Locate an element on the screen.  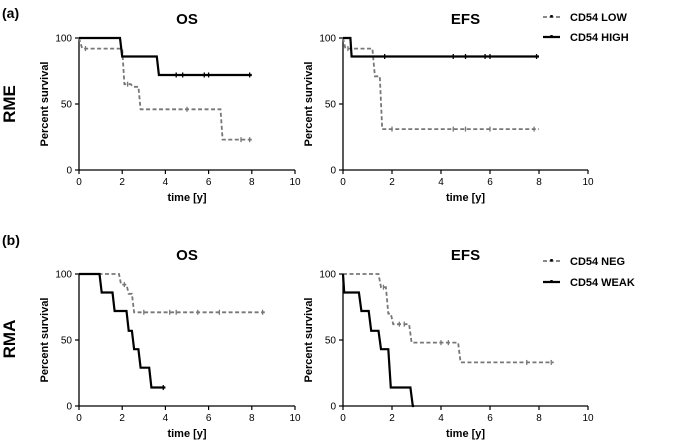
legend-a: ▪ CD54 LOW ▪ CD54 HIGH is located at coordinates (586, 28).